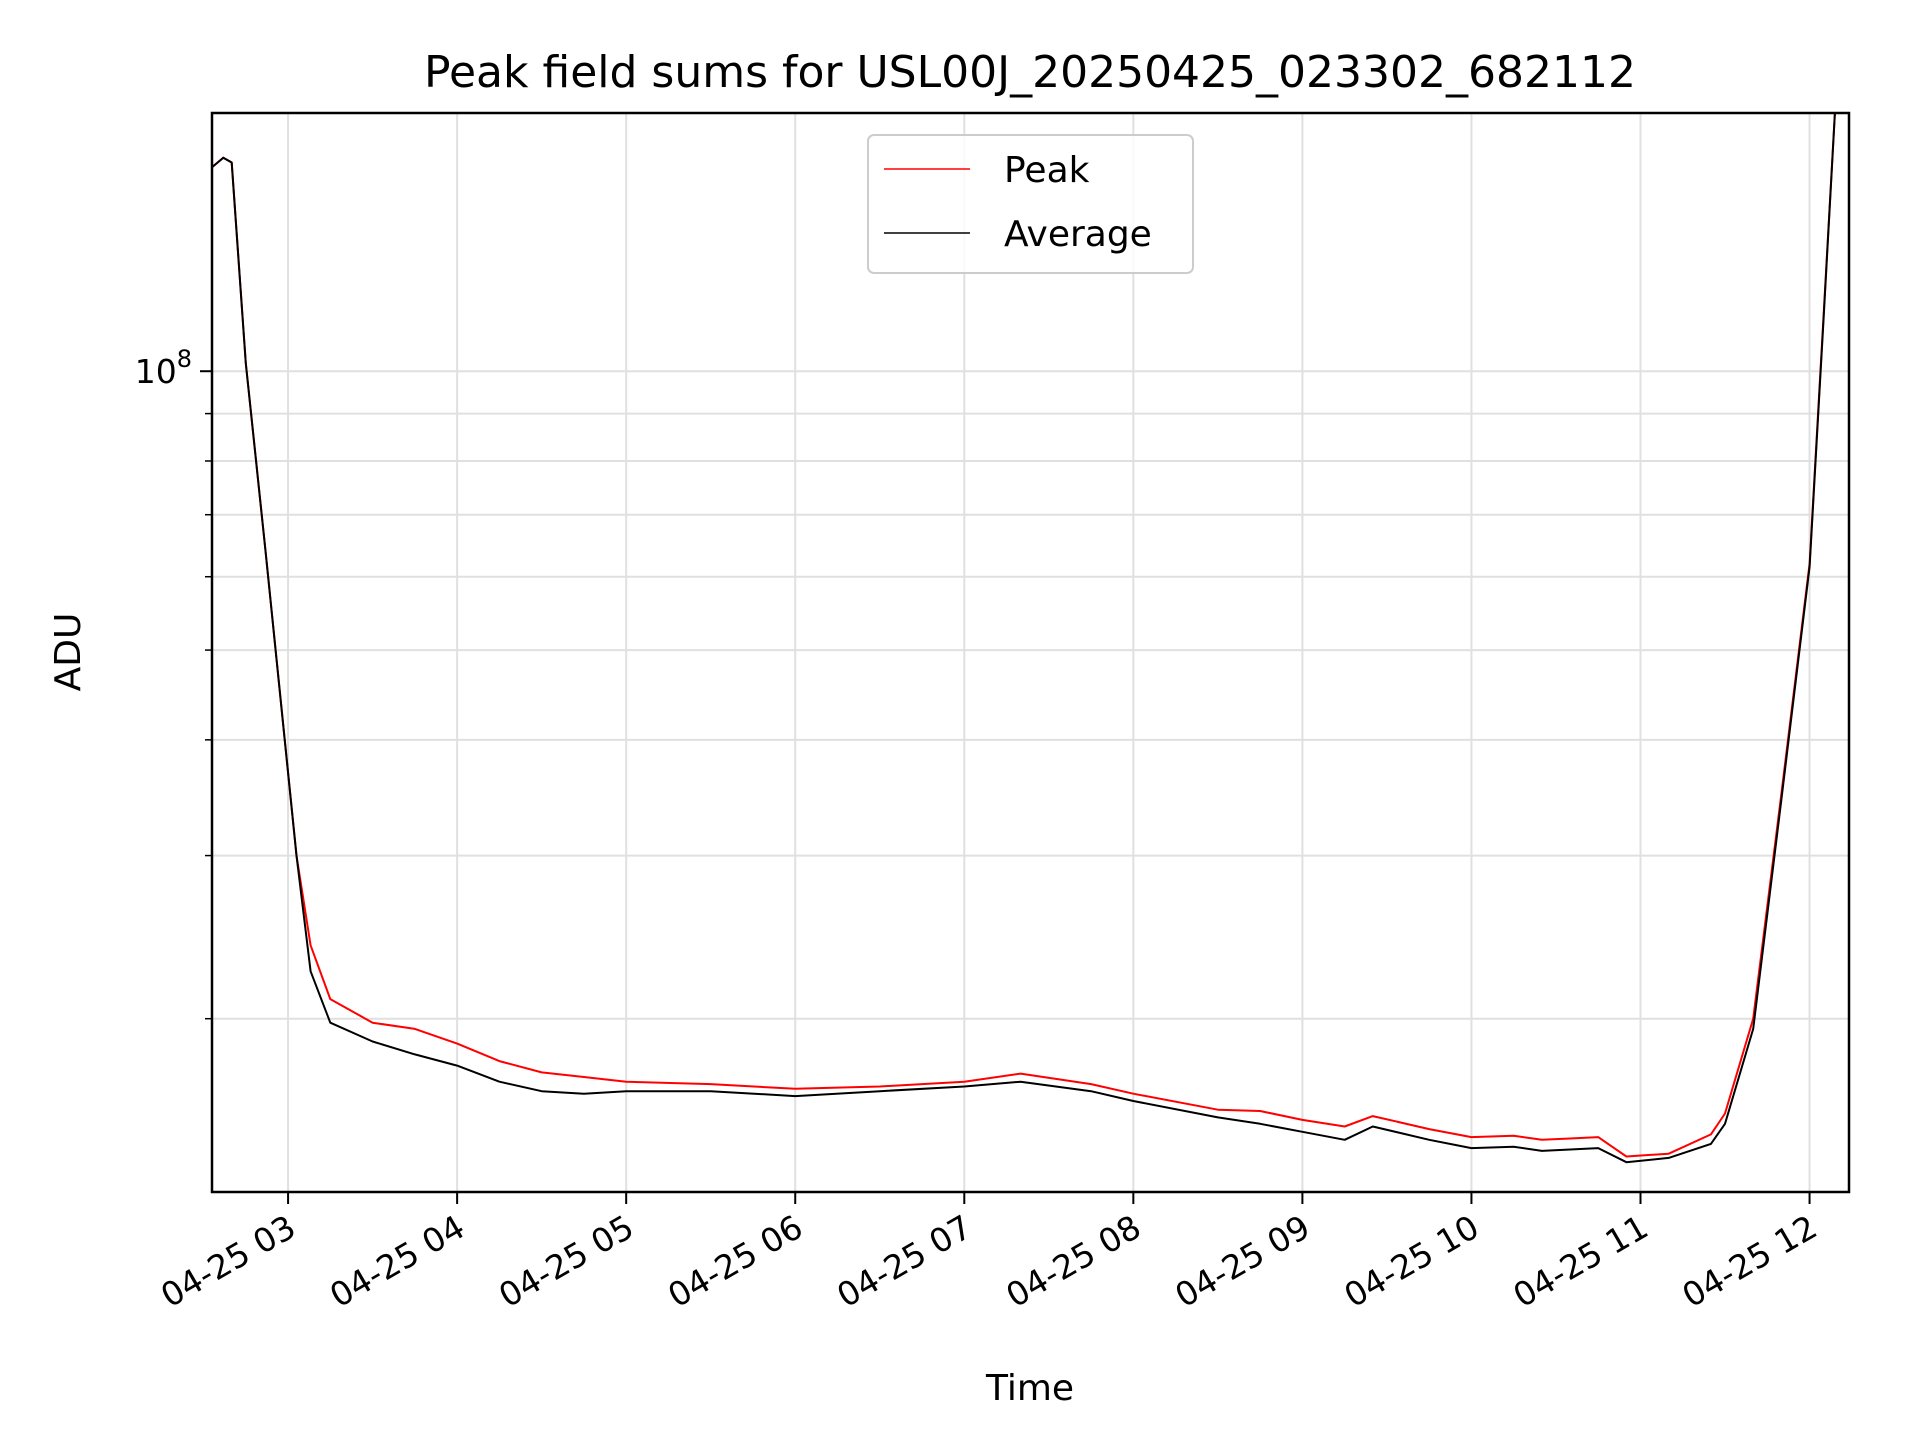  I want to click on y-axis-label: ADU, so click(68, 652).